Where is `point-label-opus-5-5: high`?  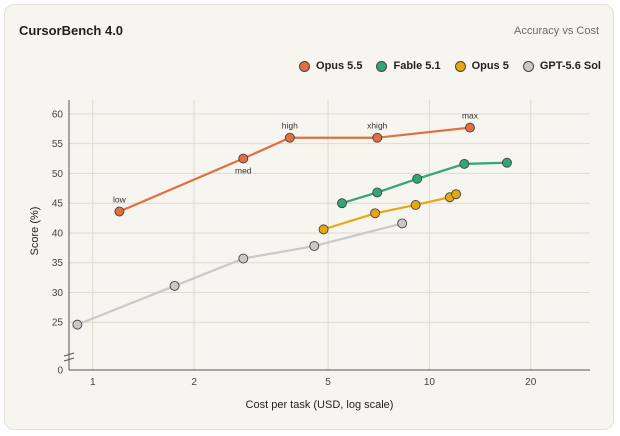
point-label-opus-5-5: high is located at coordinates (290, 126).